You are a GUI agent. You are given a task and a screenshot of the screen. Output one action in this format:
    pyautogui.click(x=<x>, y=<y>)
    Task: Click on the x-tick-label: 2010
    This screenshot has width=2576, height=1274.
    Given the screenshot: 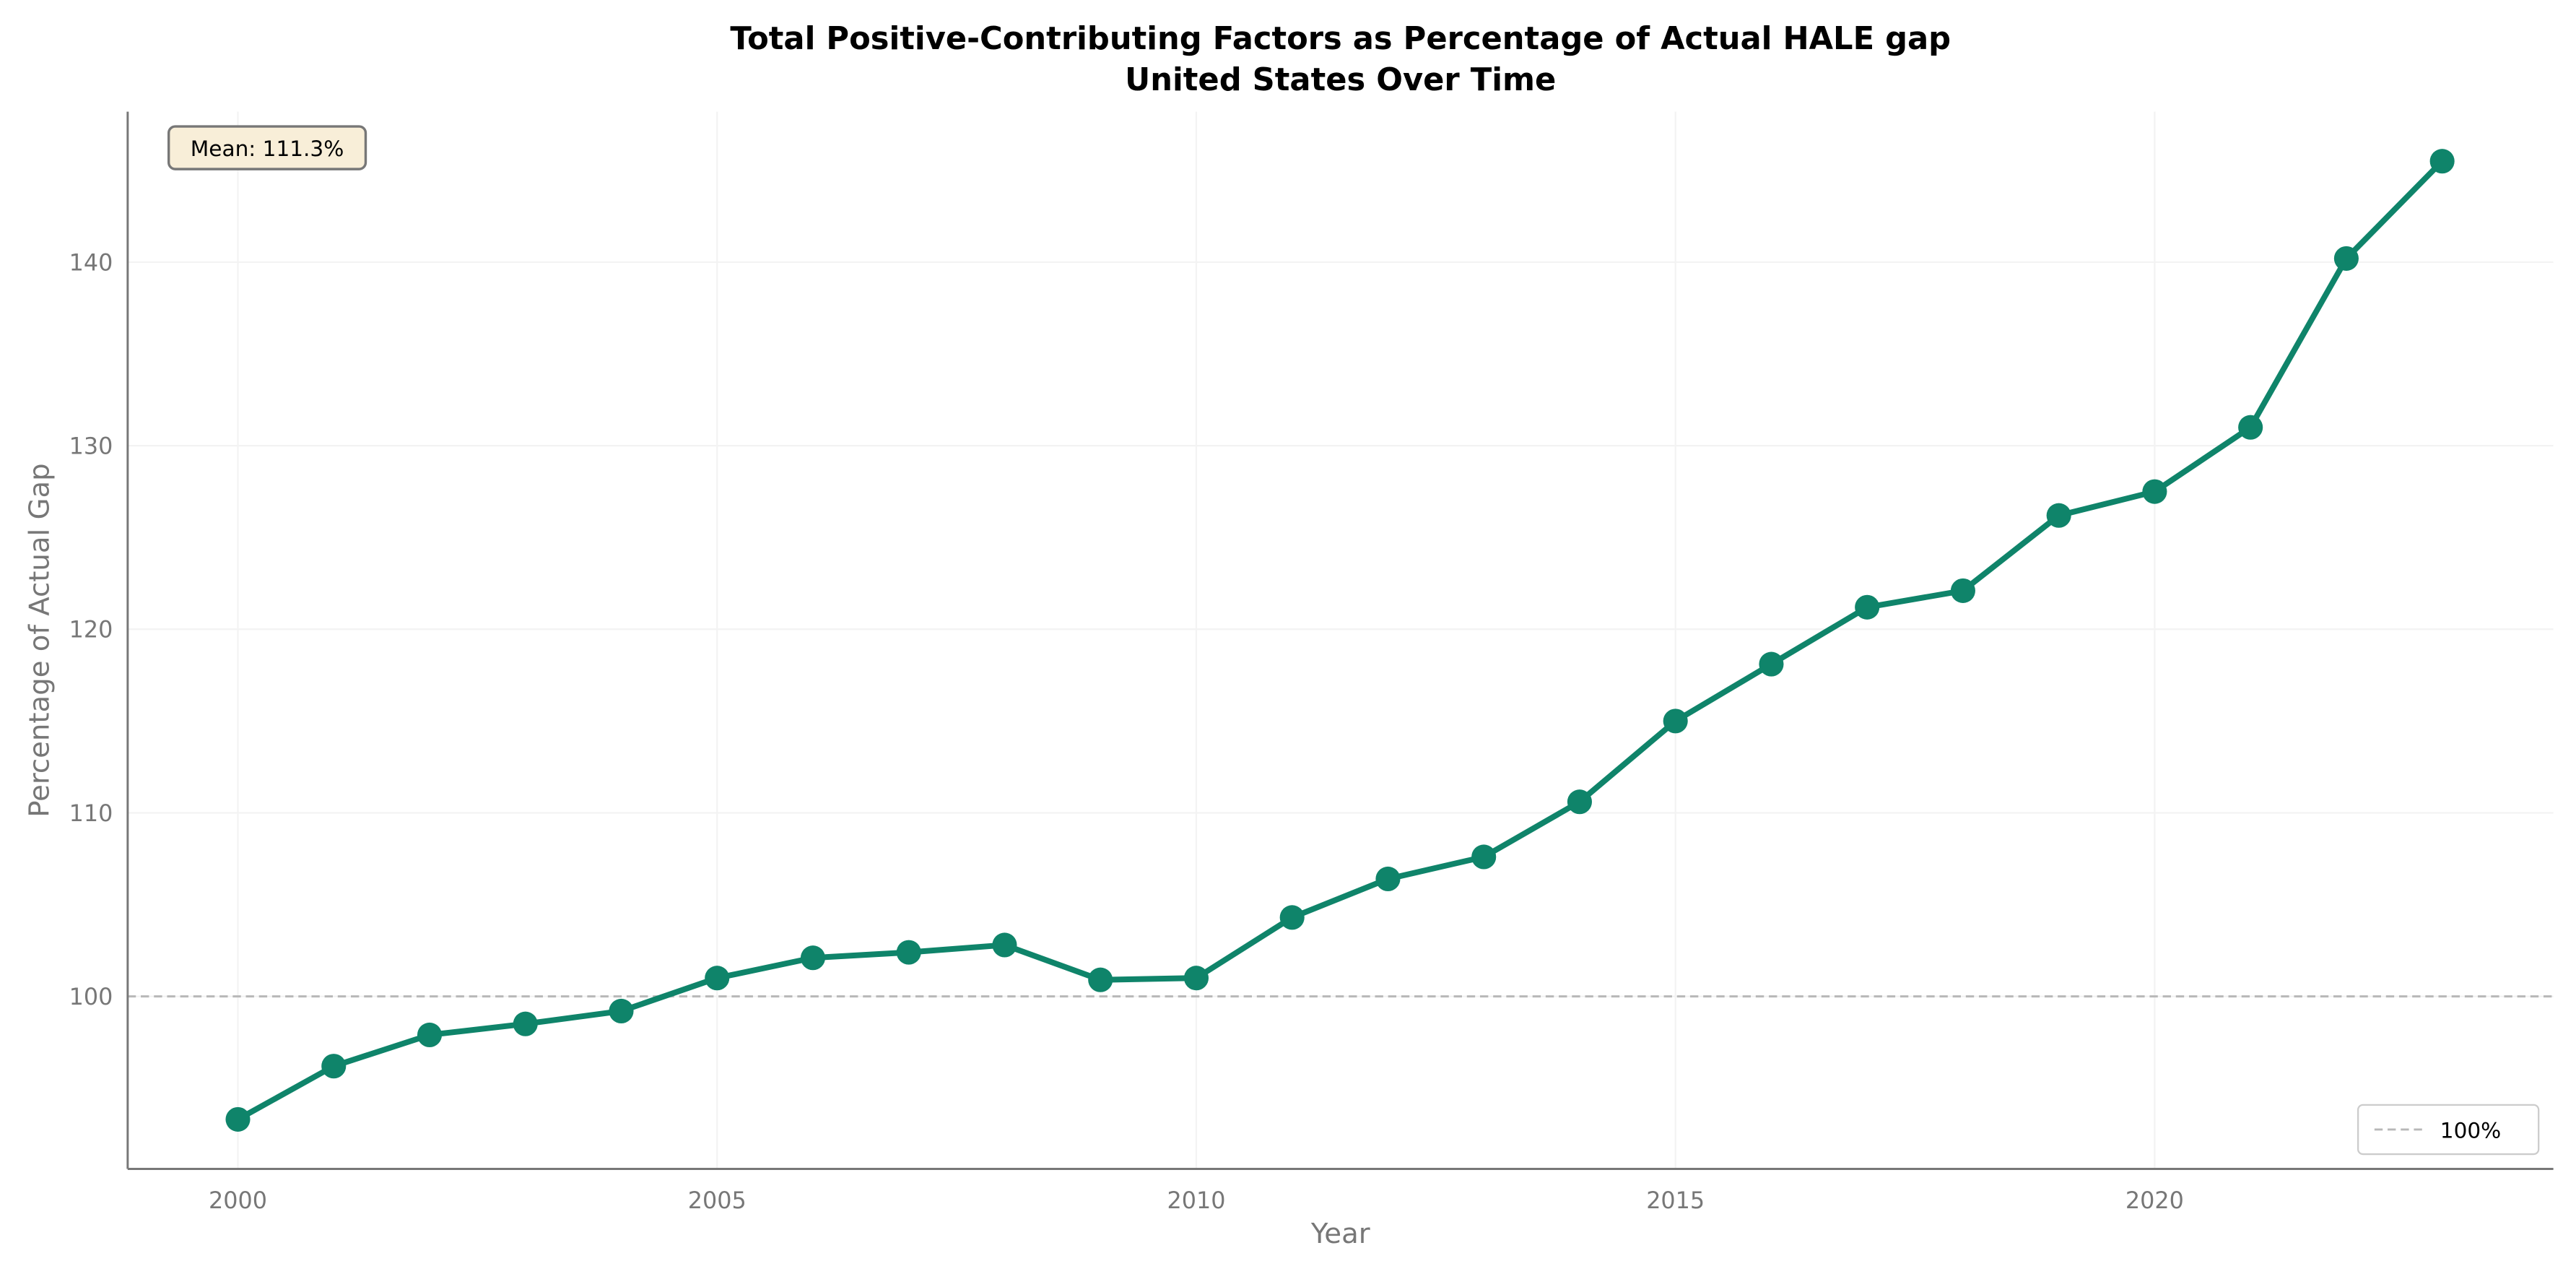 What is the action you would take?
    pyautogui.click(x=1196, y=1200)
    